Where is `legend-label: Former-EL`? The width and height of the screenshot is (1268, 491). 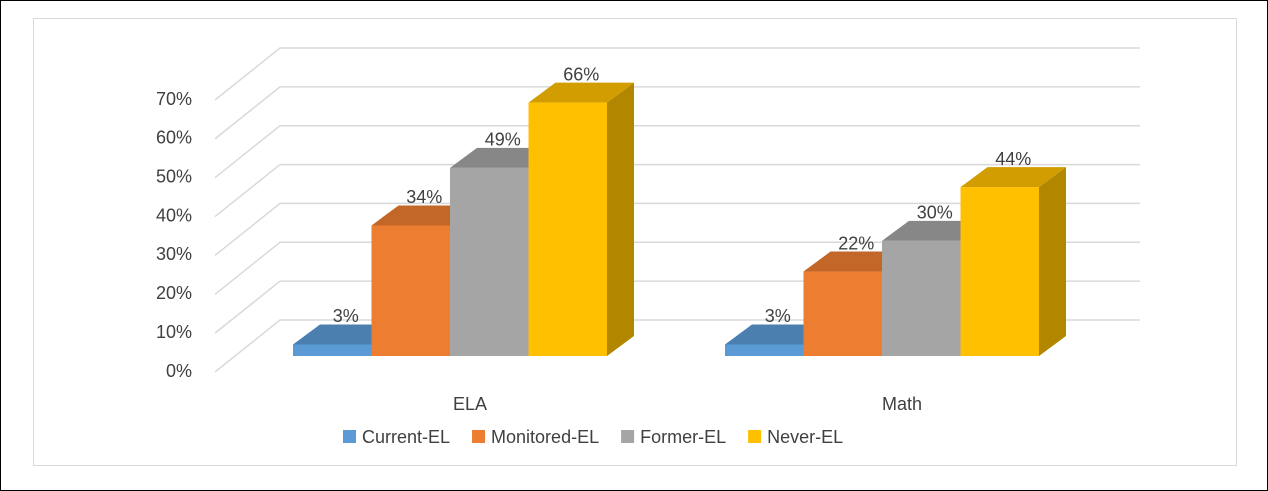 legend-label: Former-EL is located at coordinates (683, 437).